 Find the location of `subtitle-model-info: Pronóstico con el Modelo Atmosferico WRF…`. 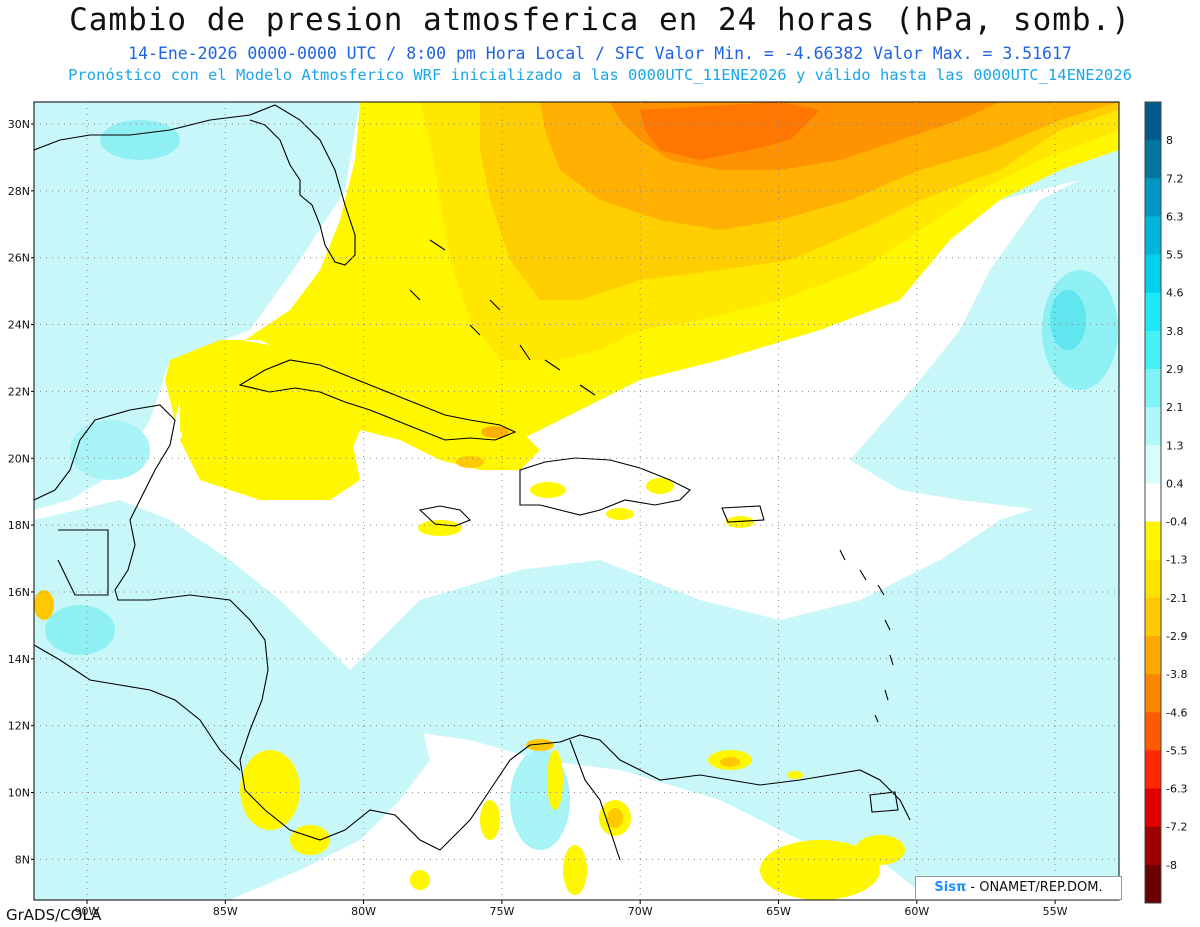

subtitle-model-info: Pronóstico con el Modelo Atmosferico WRF… is located at coordinates (600, 75).